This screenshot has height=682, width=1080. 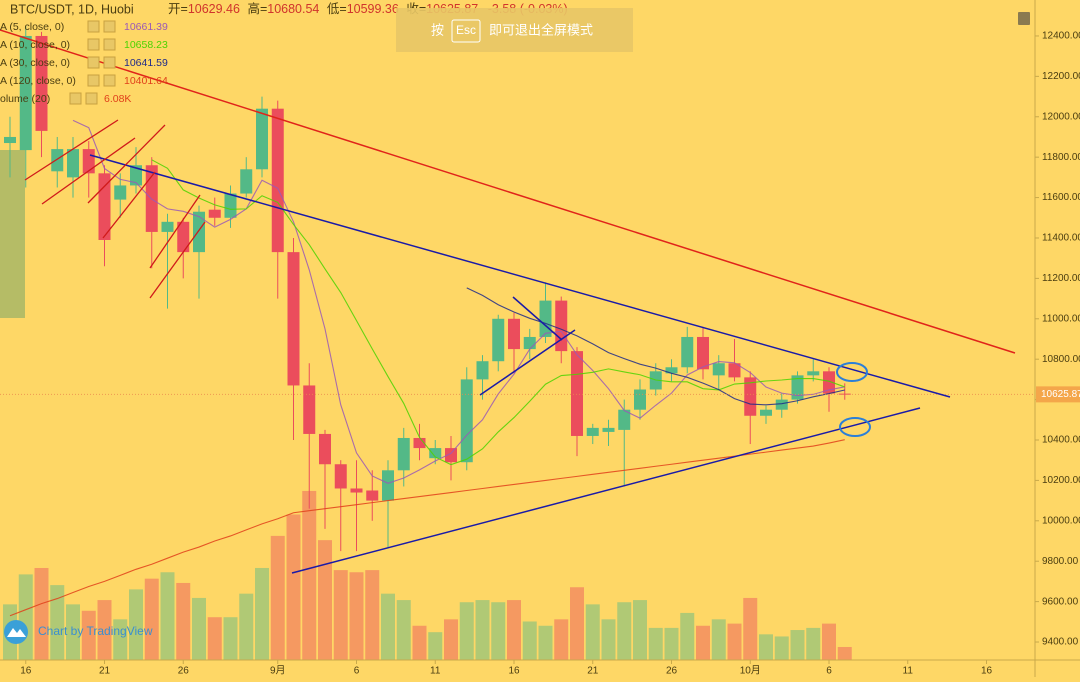 I want to click on key-box, so click(x=466, y=31).